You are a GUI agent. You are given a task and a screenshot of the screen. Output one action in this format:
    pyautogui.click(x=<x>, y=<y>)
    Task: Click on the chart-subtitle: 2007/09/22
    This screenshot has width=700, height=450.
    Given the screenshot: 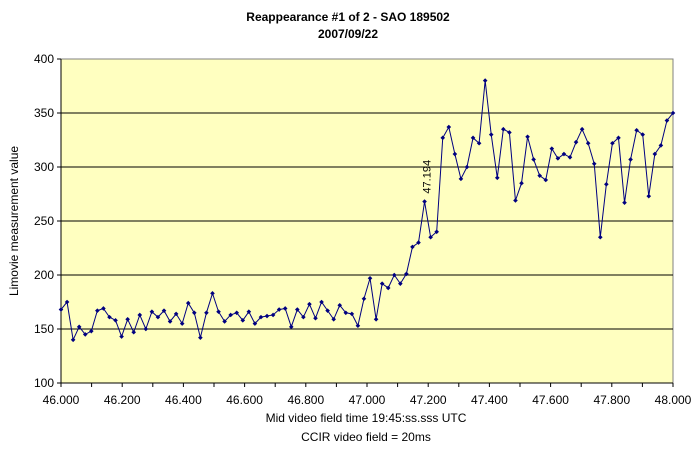 What is the action you would take?
    pyautogui.click(x=348, y=34)
    